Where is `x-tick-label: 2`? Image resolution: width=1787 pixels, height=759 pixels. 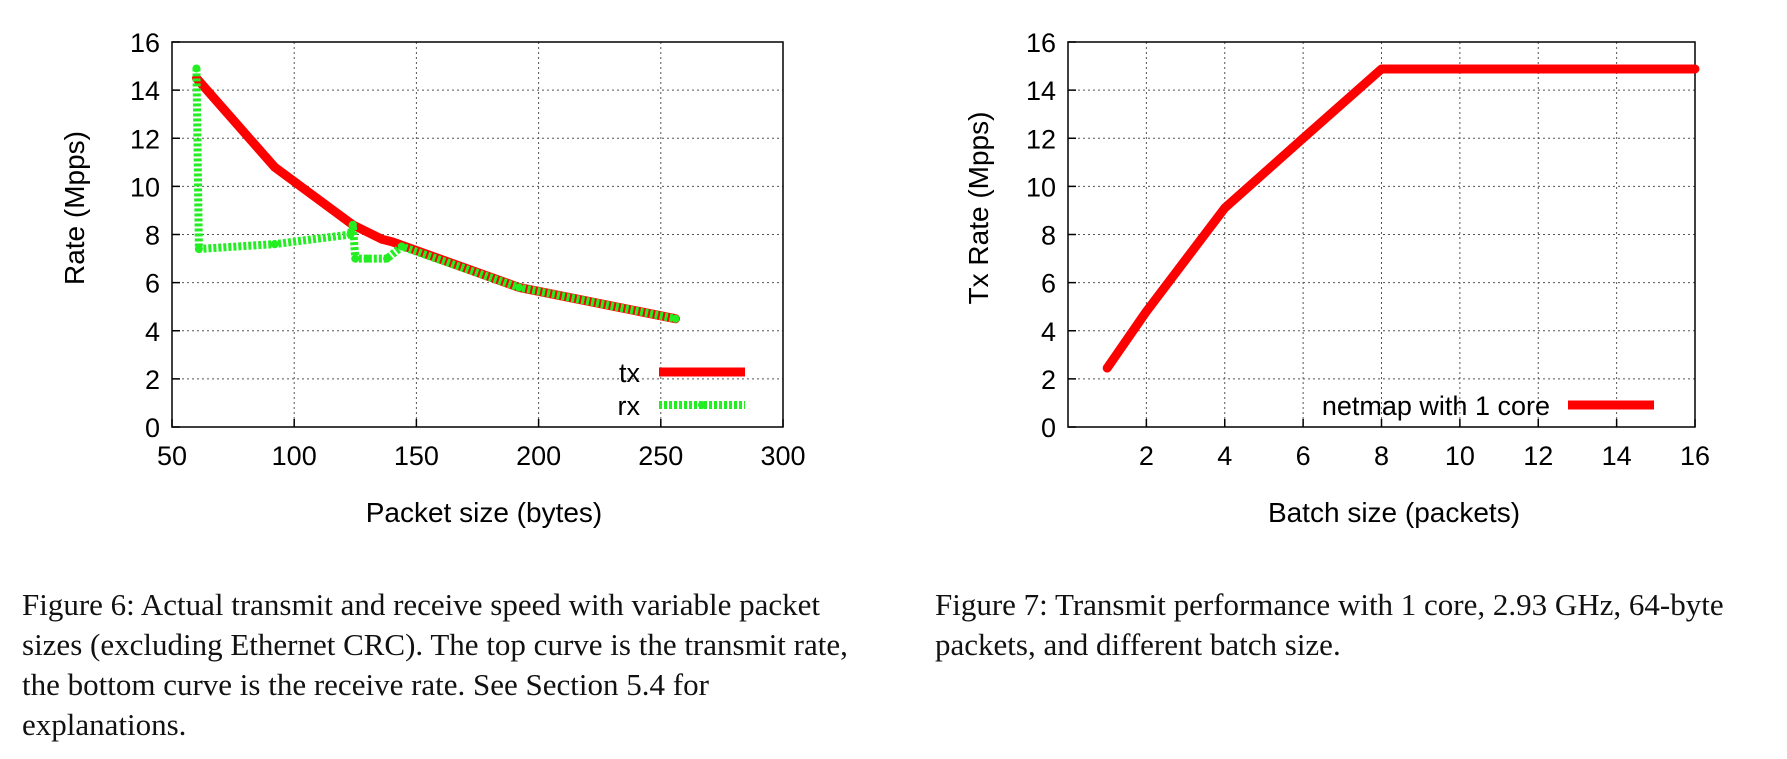 x-tick-label: 2 is located at coordinates (1146, 456).